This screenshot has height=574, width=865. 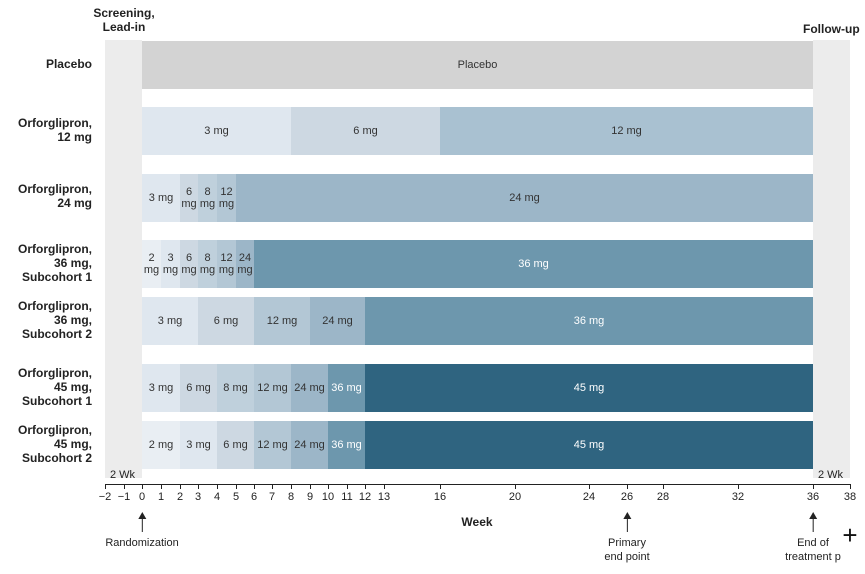 I want to click on week-axis-line, so click(x=477, y=484).